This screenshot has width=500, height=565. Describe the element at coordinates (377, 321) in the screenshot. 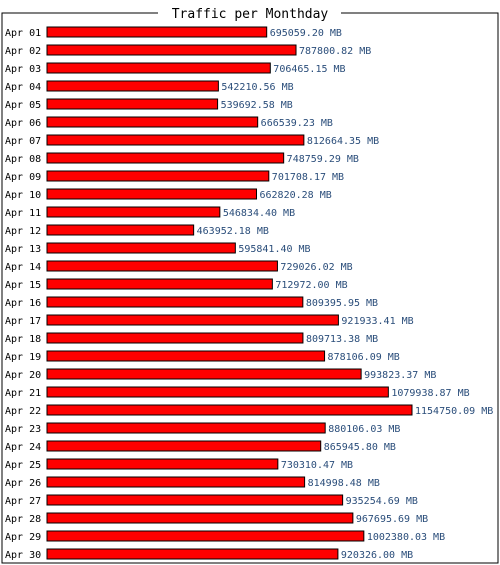

I see `value-label: 921933.41 MB` at that location.